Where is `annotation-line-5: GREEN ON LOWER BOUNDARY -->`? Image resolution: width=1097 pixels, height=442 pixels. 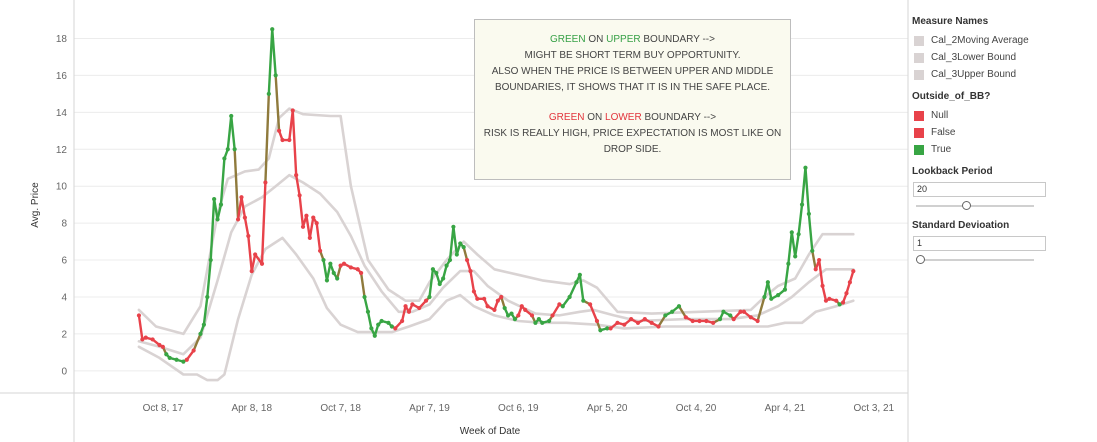
annotation-line-5: GREEN ON LOWER BOUNDARY --> is located at coordinates (632, 117).